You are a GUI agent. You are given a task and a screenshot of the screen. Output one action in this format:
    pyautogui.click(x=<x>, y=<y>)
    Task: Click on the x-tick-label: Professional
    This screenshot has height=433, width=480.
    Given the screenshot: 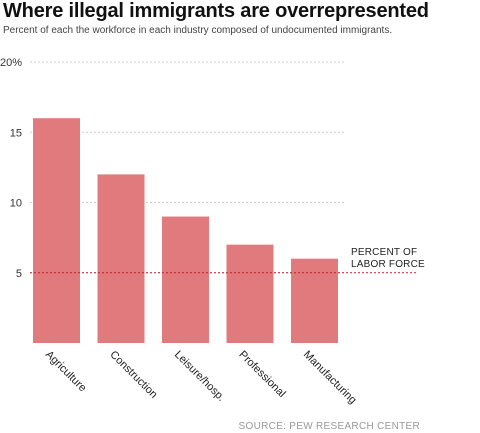 What is the action you would take?
    pyautogui.click(x=261, y=374)
    